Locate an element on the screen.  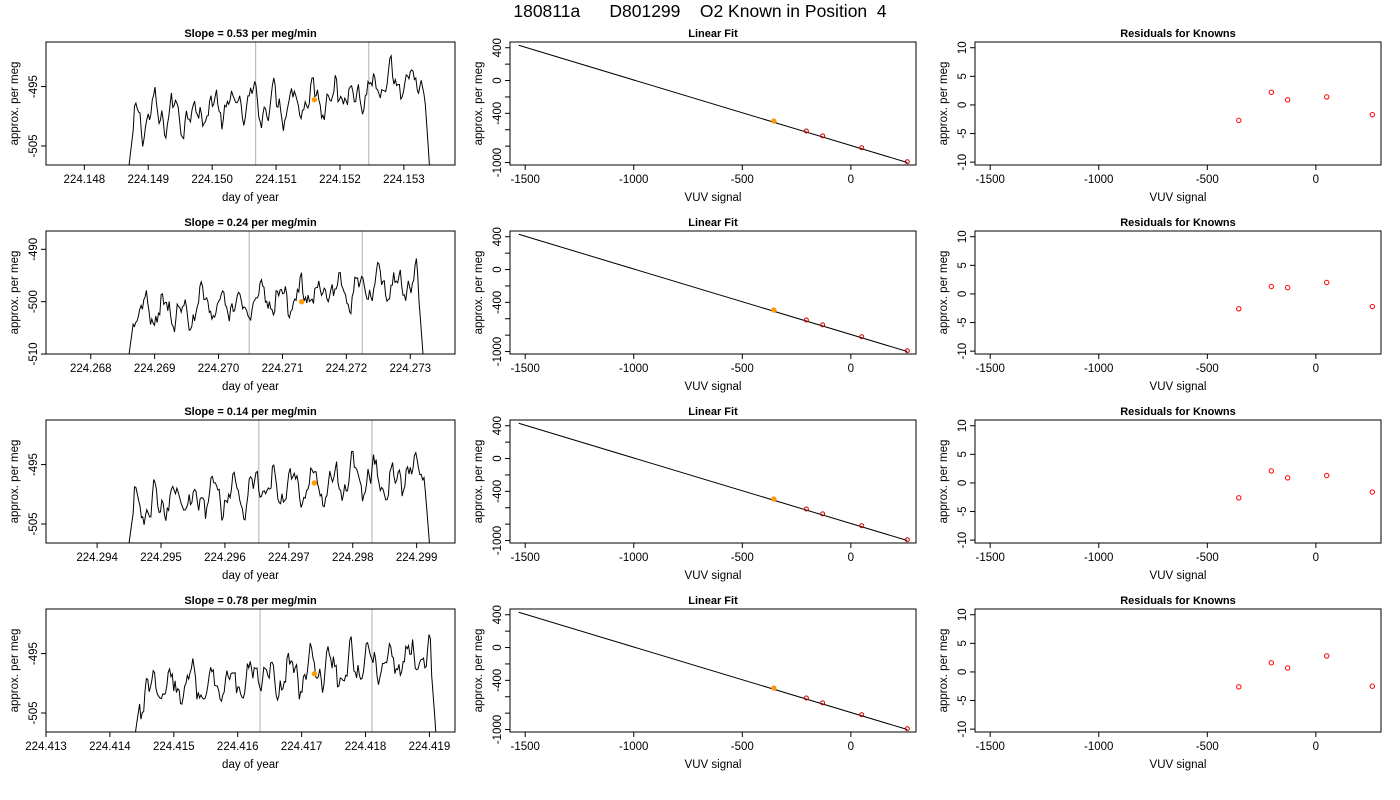
panel-title: Slope = 0.78 per meg/min is located at coordinates (250, 601).